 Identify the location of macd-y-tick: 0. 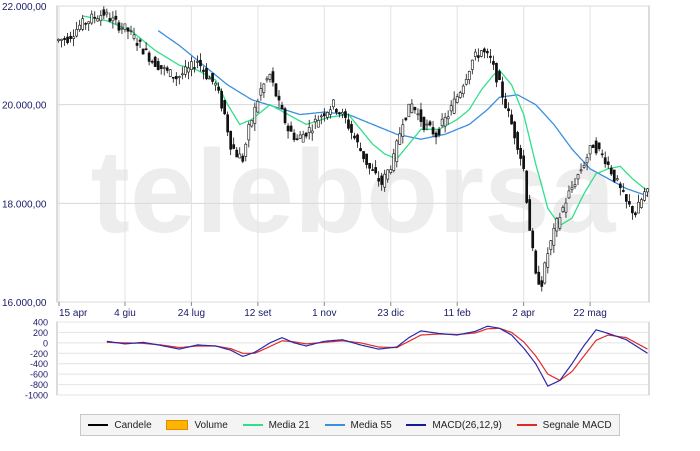
(45, 343).